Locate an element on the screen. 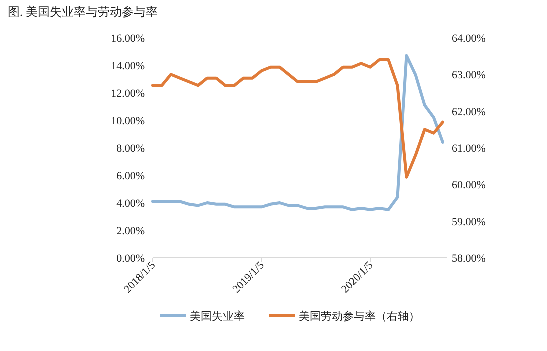 Image resolution: width=547 pixels, height=351 pixels. title: 图. 美国失业率与劳动参与率 is located at coordinates (83, 12).